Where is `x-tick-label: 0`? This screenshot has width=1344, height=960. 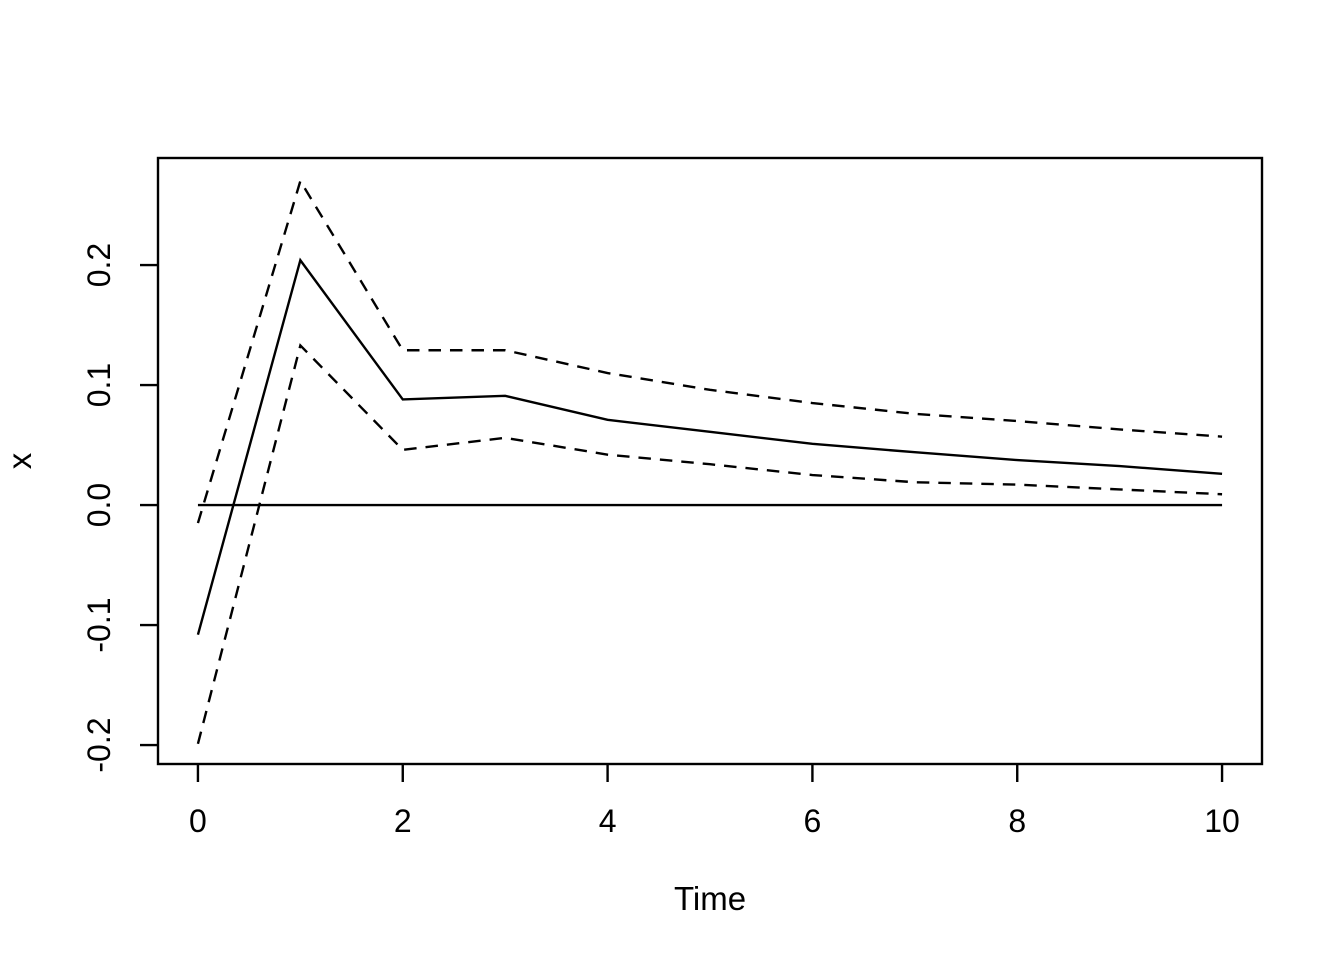 x-tick-label: 0 is located at coordinates (198, 821).